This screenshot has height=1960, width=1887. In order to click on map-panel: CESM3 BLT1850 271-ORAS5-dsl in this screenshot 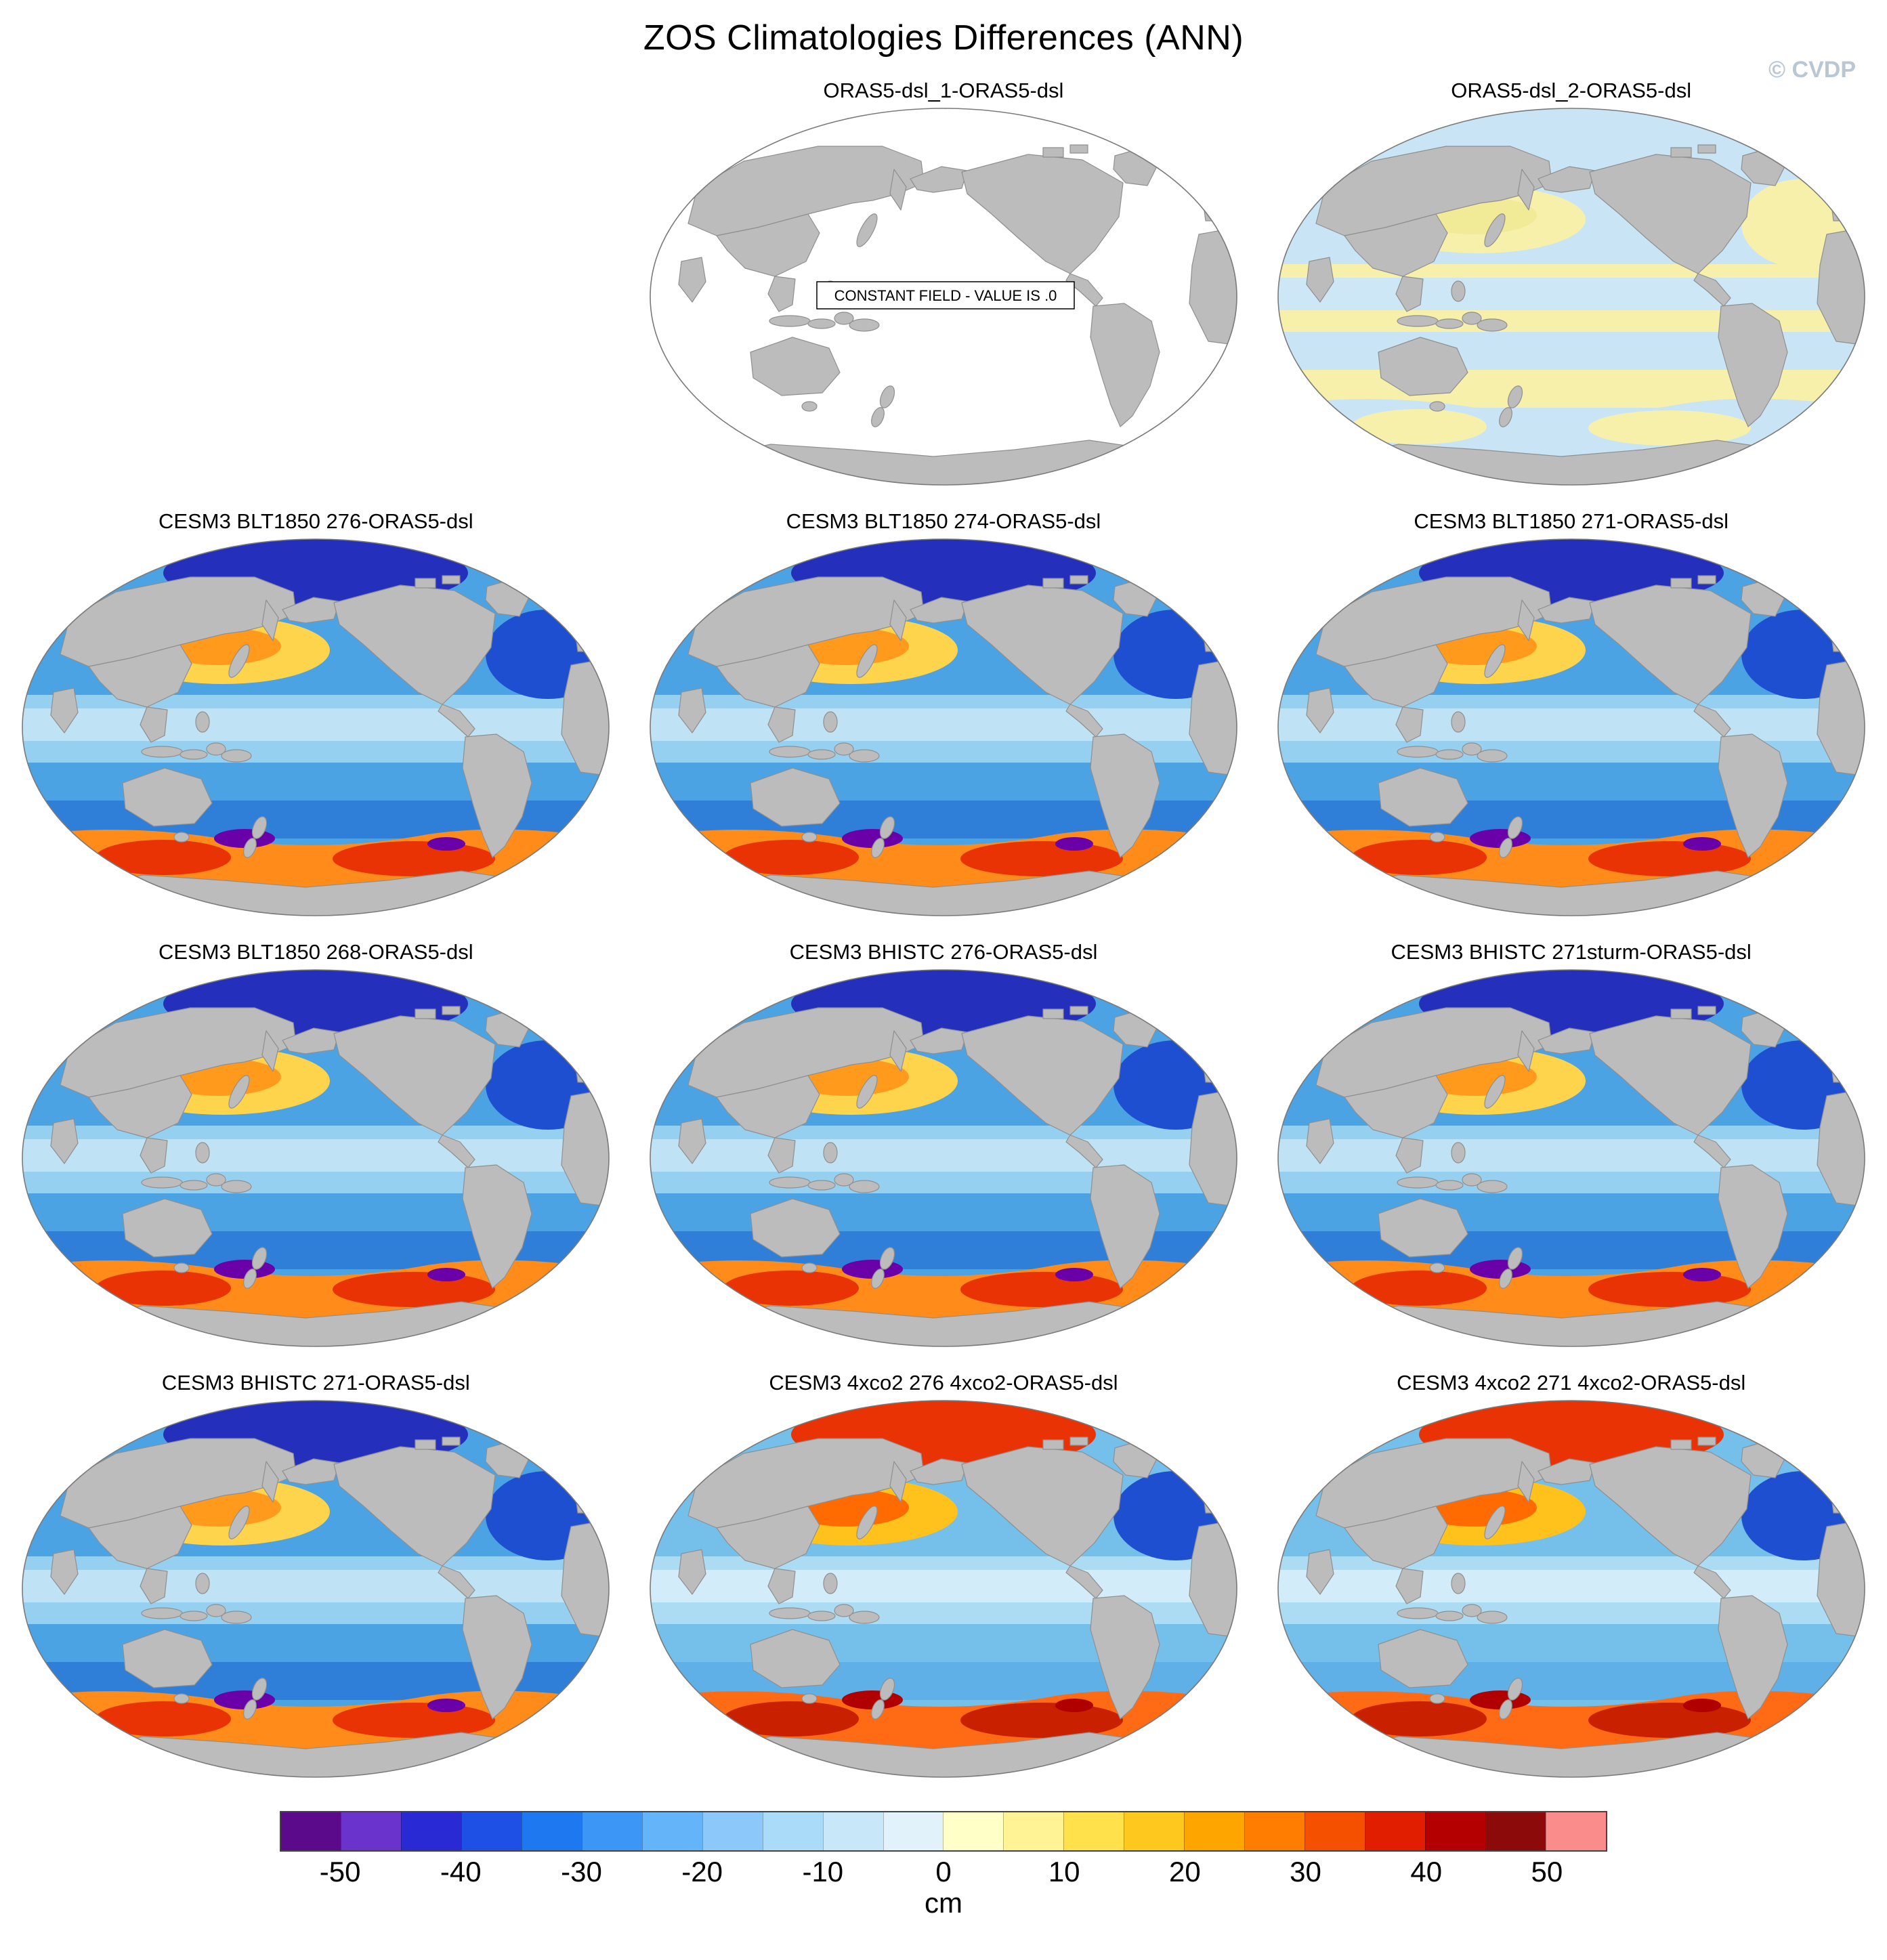, I will do `click(1571, 713)`.